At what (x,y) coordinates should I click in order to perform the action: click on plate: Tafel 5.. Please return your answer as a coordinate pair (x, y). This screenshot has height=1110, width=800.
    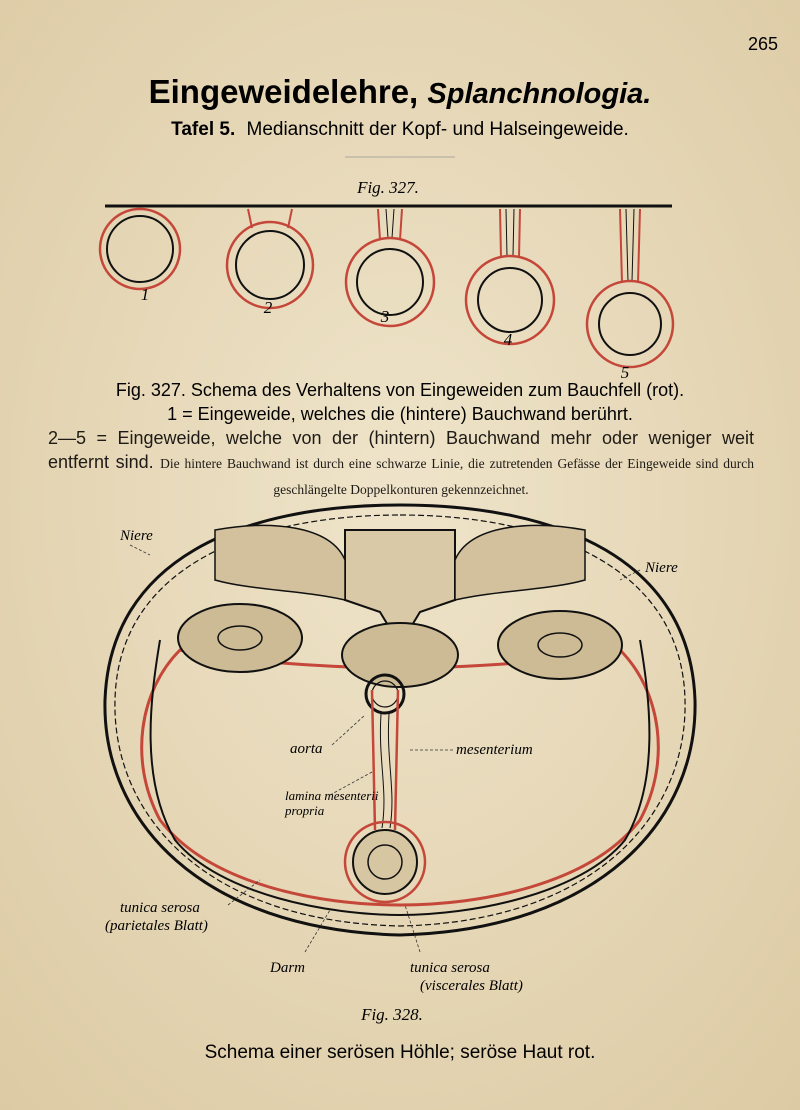
    Looking at the image, I should click on (203, 129).